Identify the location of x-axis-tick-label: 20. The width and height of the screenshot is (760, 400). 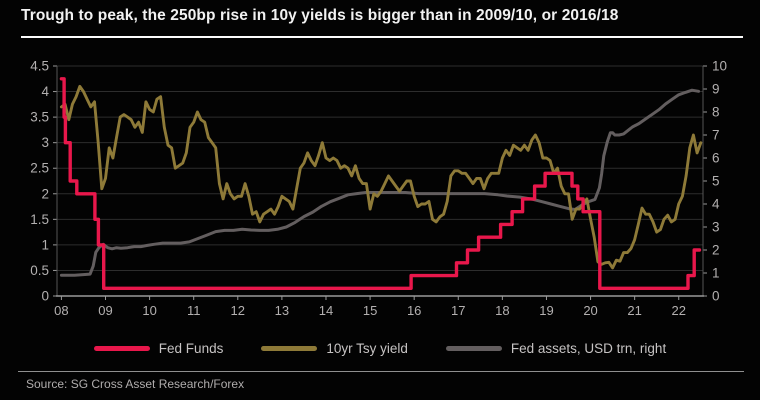
(590, 310).